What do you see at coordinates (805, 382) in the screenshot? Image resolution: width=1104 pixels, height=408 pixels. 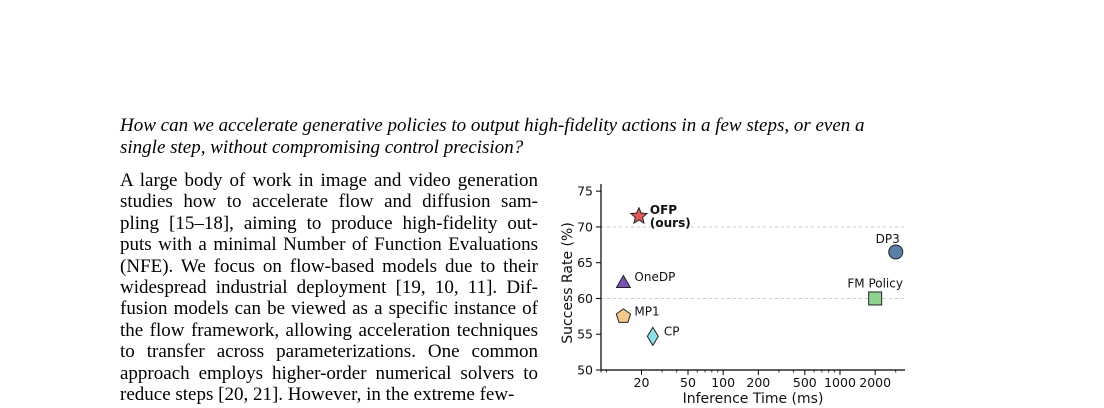 I see `x-tick-label-500: 500` at bounding box center [805, 382].